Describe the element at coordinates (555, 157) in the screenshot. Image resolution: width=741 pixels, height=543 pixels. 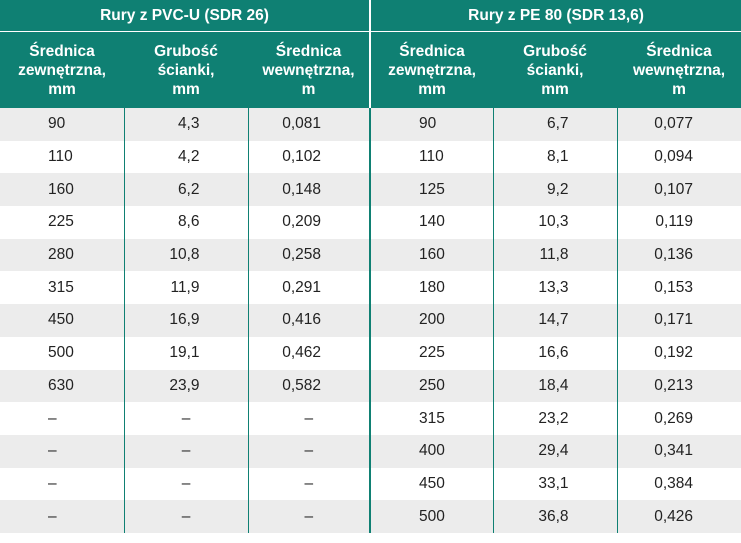
I see `table-cell: 8,1` at that location.